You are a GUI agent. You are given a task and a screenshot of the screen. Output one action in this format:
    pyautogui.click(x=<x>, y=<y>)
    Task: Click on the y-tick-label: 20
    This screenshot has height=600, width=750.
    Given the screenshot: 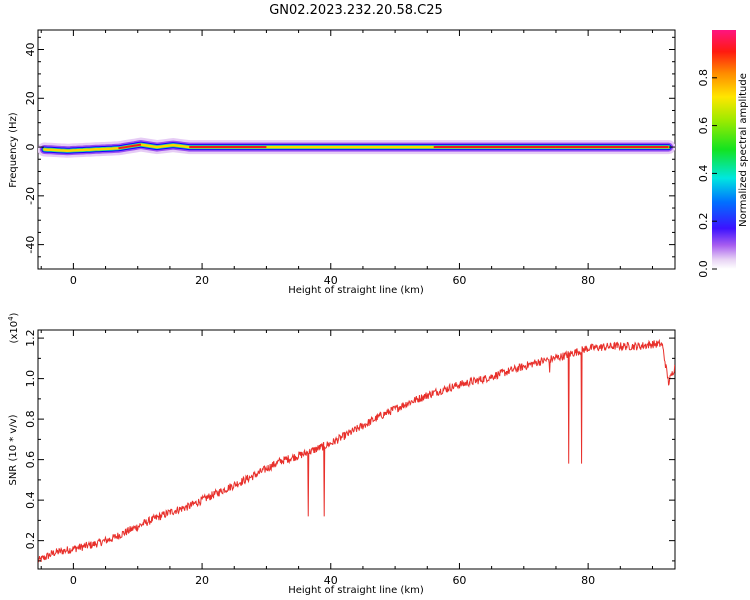 What is the action you would take?
    pyautogui.click(x=30, y=98)
    